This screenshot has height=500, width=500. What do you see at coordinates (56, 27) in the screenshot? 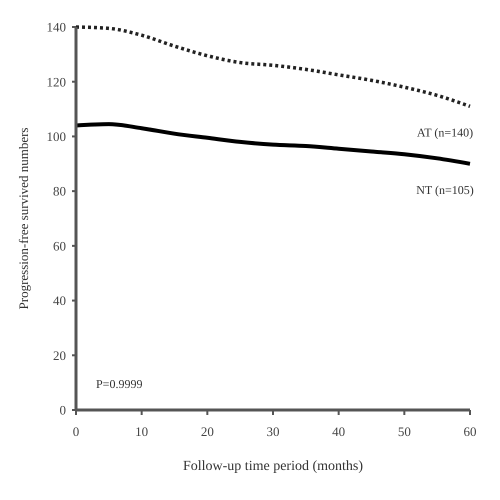
I see `y-tick-label: 140` at bounding box center [56, 27].